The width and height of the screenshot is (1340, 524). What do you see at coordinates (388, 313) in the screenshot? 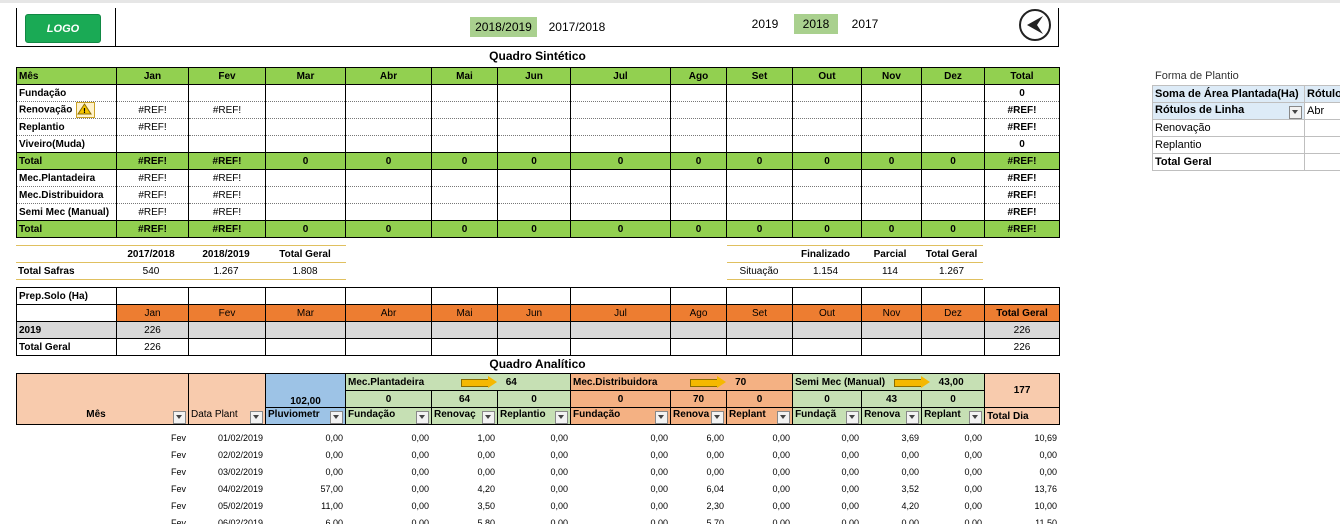
I see `month-header: Abr` at bounding box center [388, 313].